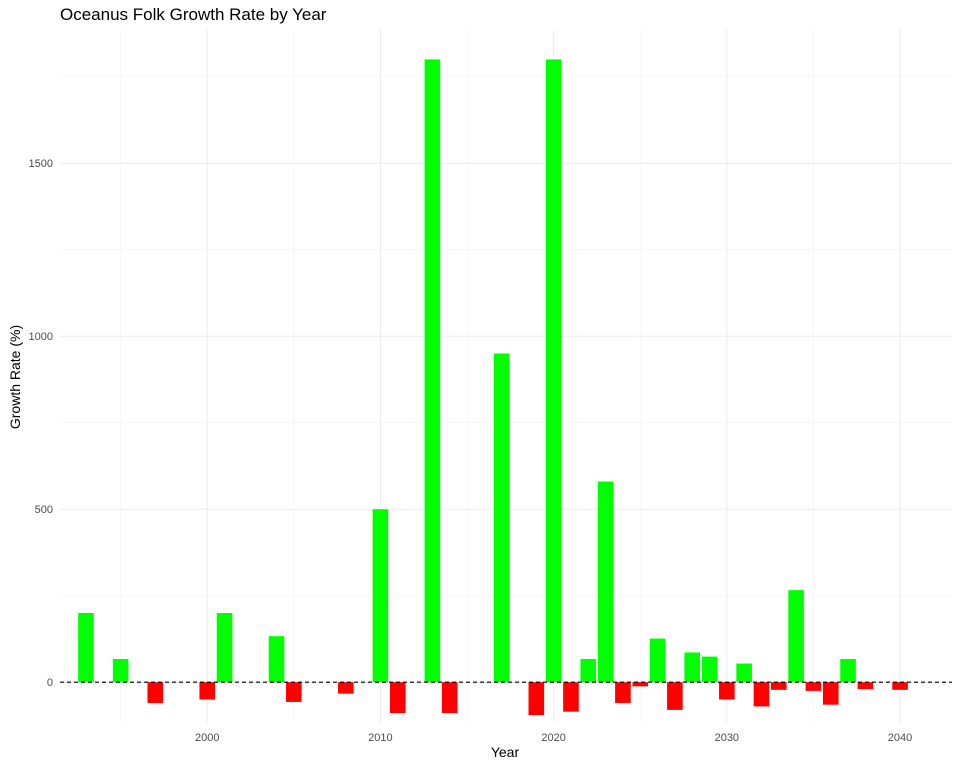  Describe the element at coordinates (865, 686) in the screenshot. I see `bar-2038` at that location.